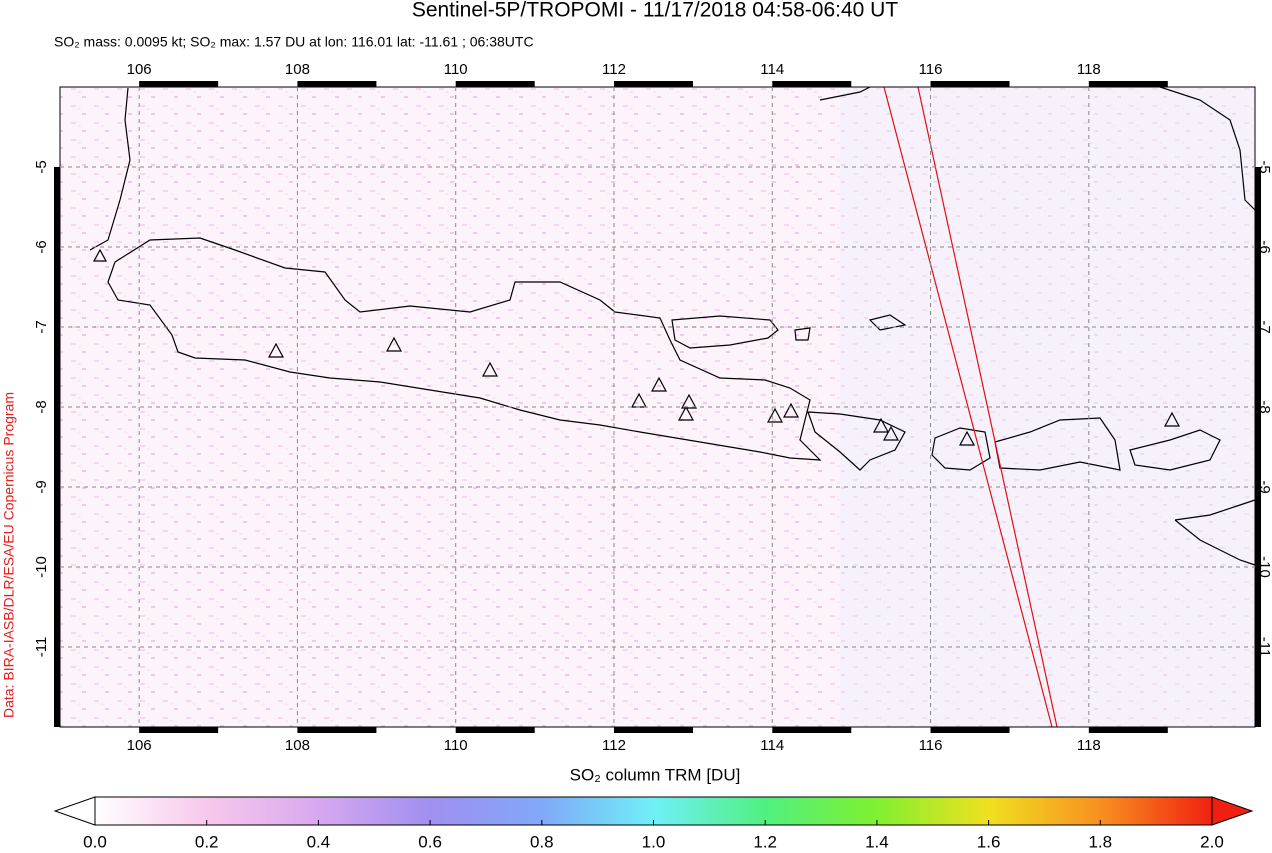  What do you see at coordinates (207, 841) in the screenshot?
I see `colorbar-tick-label: 0.2` at bounding box center [207, 841].